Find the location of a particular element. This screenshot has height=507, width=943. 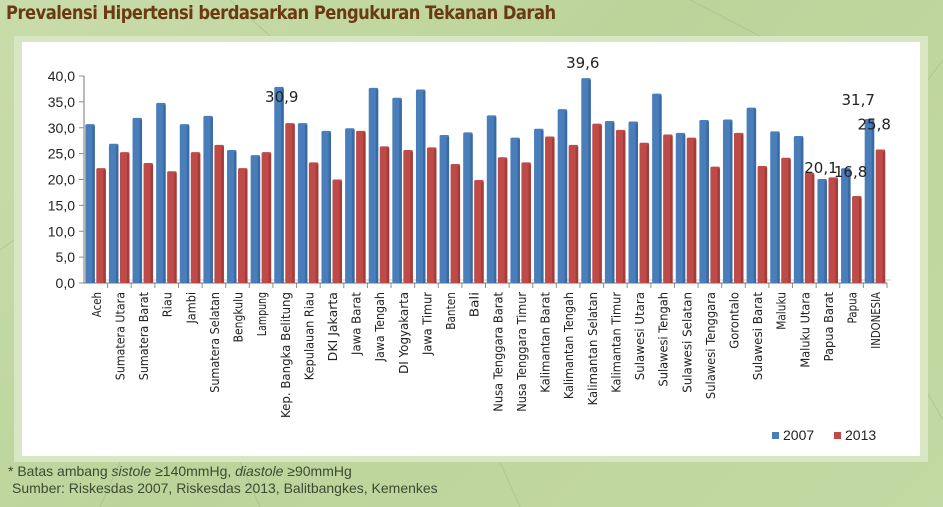

category-label: Jawa Timur is located at coordinates (426, 323).